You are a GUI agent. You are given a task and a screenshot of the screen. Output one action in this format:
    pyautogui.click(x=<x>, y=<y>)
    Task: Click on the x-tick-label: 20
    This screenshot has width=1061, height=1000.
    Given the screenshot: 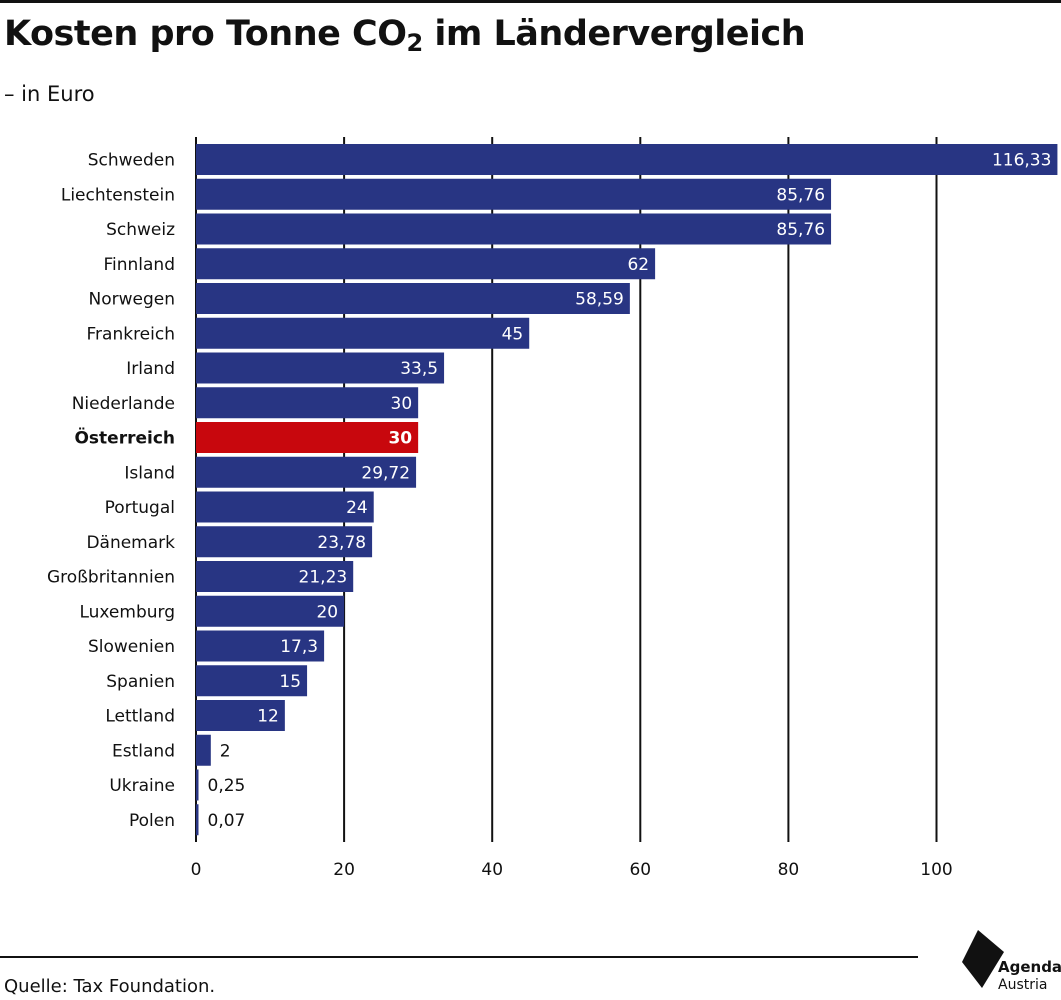 What is the action you would take?
    pyautogui.click(x=344, y=870)
    